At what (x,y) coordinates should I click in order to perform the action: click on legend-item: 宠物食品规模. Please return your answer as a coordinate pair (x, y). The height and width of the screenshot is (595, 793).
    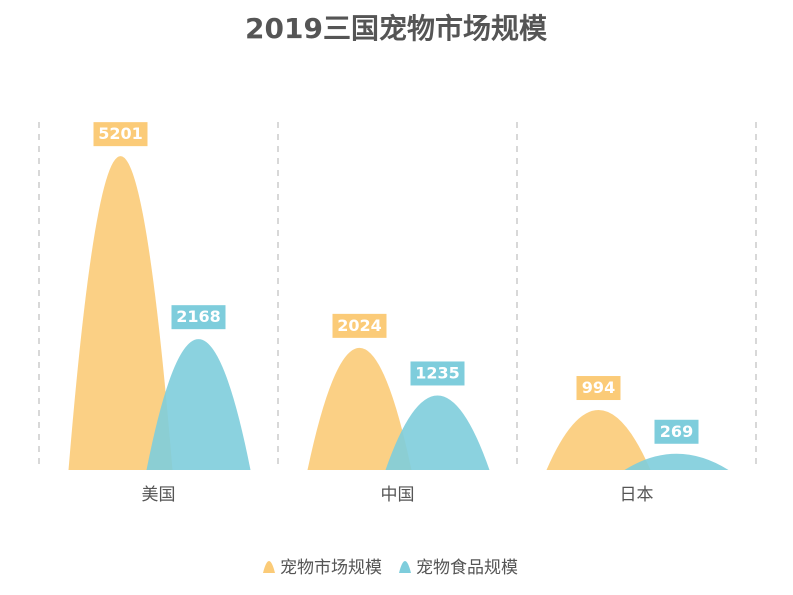
    Looking at the image, I should click on (458, 568).